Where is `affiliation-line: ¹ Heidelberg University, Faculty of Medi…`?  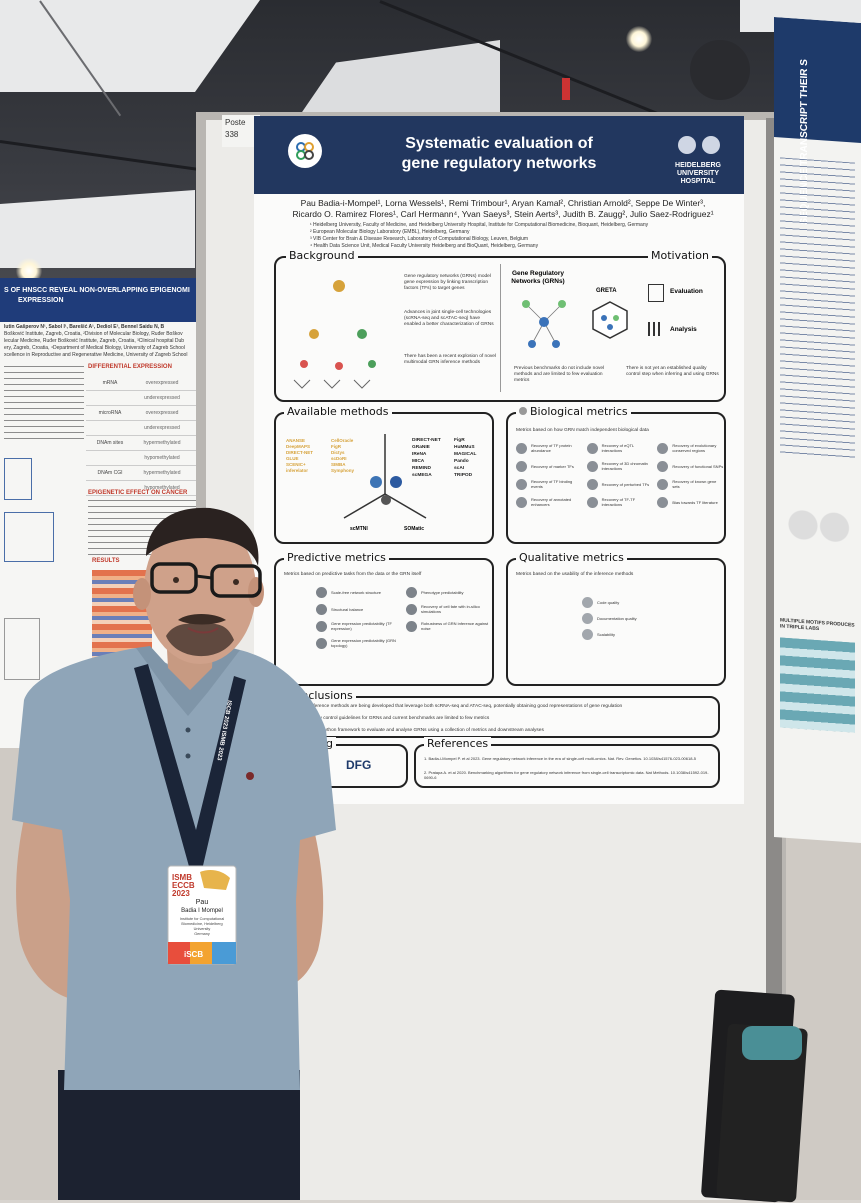
affiliation-line: ¹ Heidelberg University, Faculty of Medi… is located at coordinates (479, 225).